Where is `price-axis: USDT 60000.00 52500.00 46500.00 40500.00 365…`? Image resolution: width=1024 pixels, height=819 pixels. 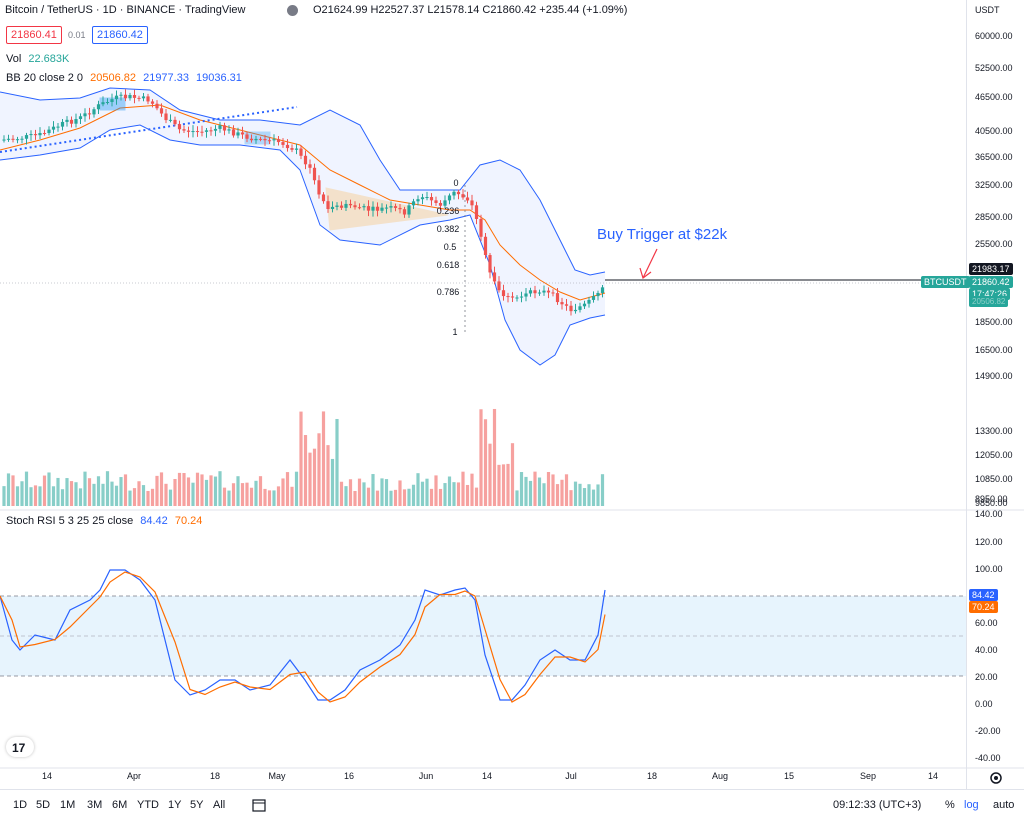 price-axis: USDT 60000.00 52500.00 46500.00 40500.00 365… is located at coordinates (995, 394).